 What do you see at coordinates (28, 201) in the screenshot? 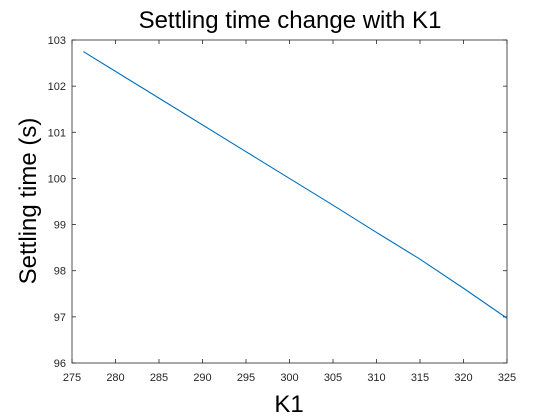
I see `y-axis-label: Settling time (s)` at bounding box center [28, 201].